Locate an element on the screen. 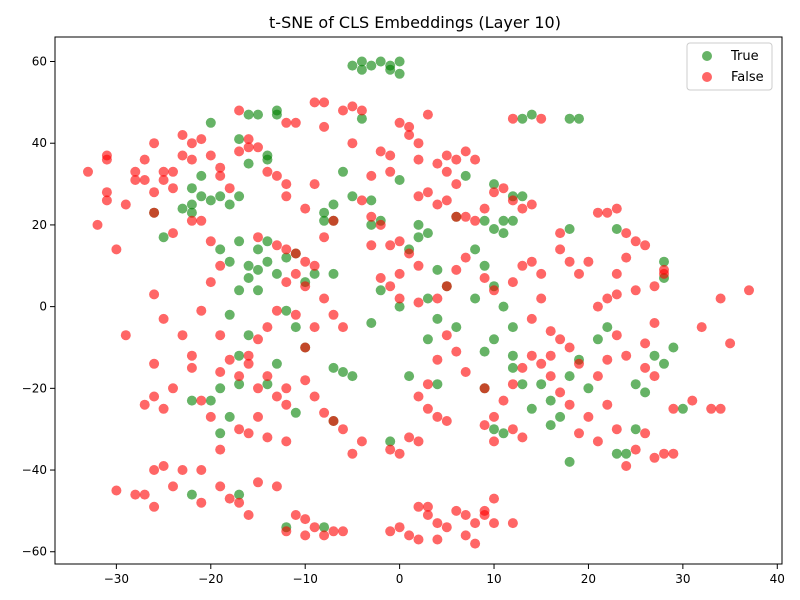 The height and width of the screenshot is (600, 800). y-tick-label: −40 is located at coordinates (34, 470).